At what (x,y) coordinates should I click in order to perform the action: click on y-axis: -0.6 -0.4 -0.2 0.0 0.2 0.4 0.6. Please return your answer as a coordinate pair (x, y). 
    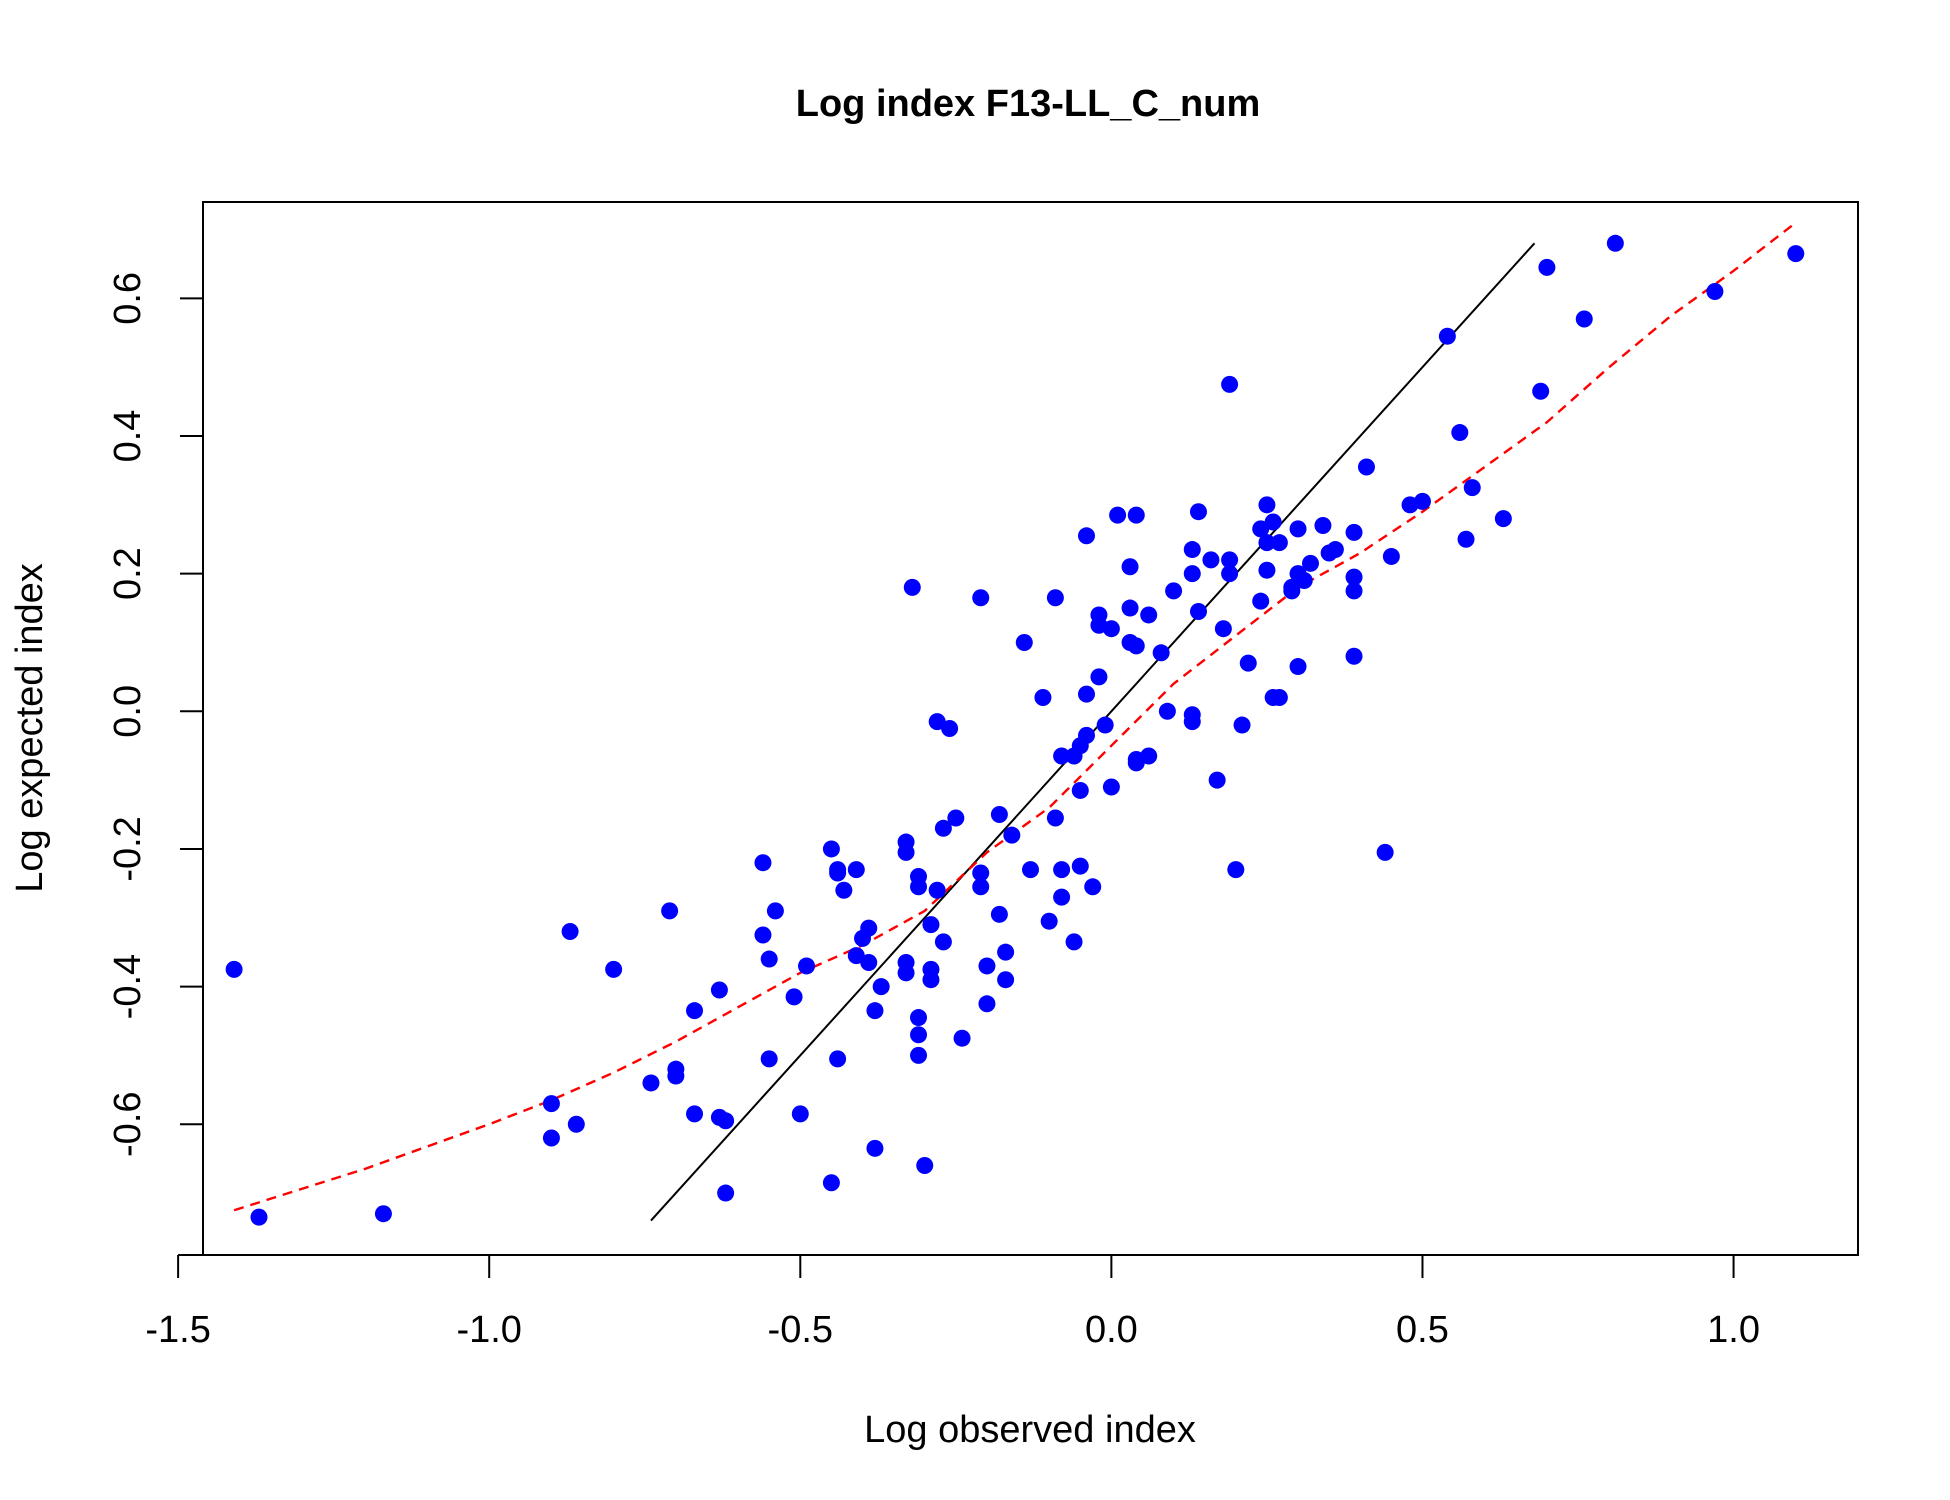
    Looking at the image, I should click on (155, 714).